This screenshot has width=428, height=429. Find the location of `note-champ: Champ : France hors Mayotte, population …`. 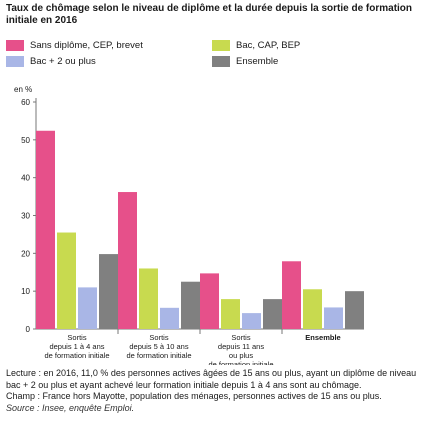

note-champ: Champ : France hors Mayotte, population … is located at coordinates (194, 396).